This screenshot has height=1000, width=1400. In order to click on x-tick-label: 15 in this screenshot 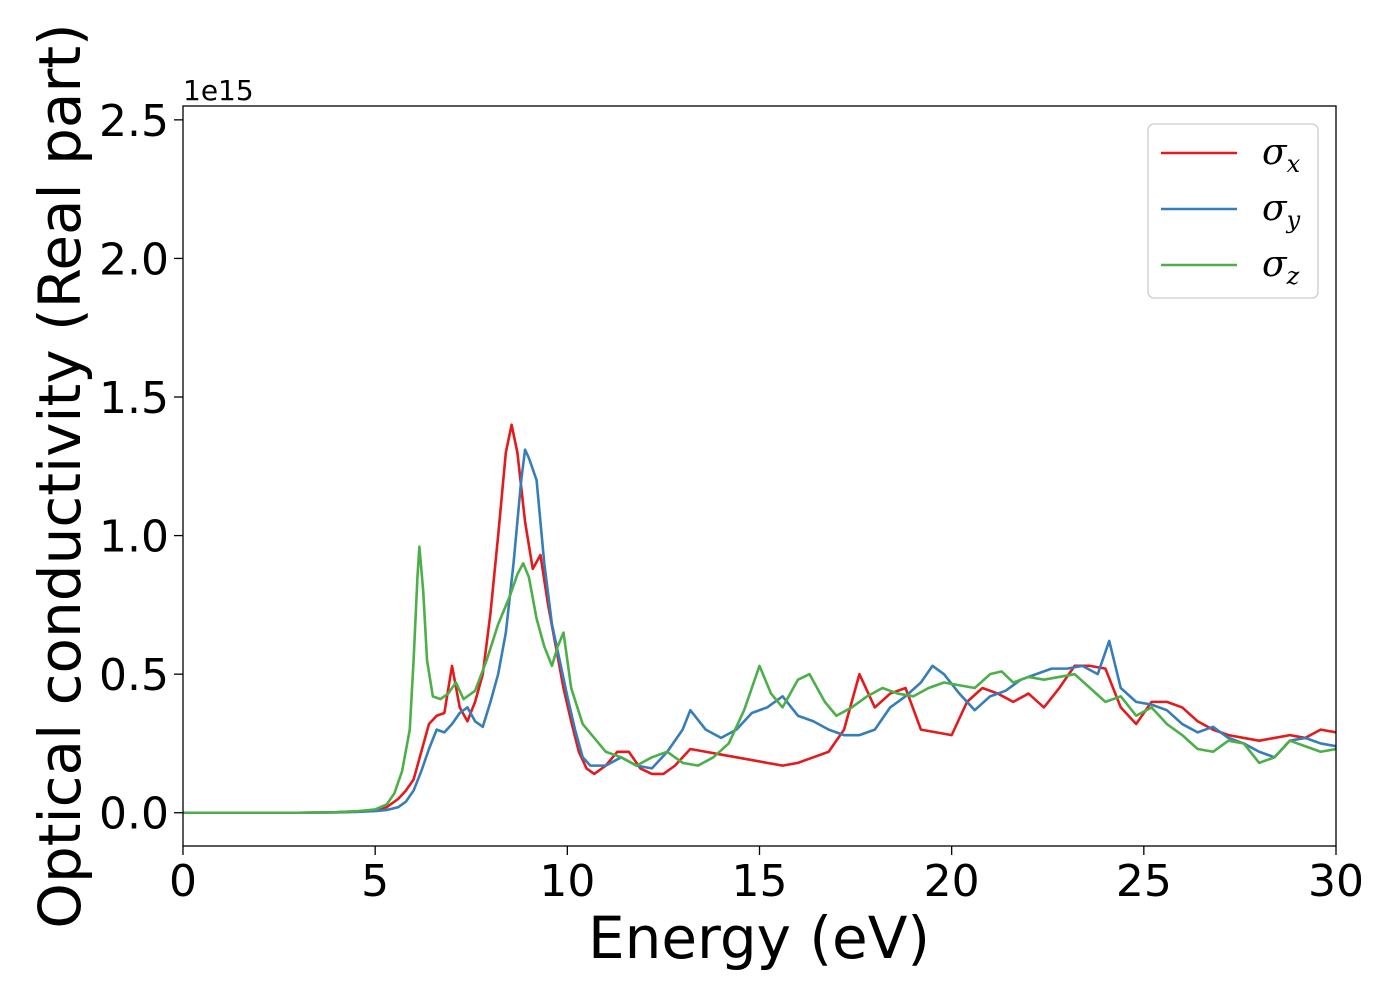, I will do `click(760, 881)`.